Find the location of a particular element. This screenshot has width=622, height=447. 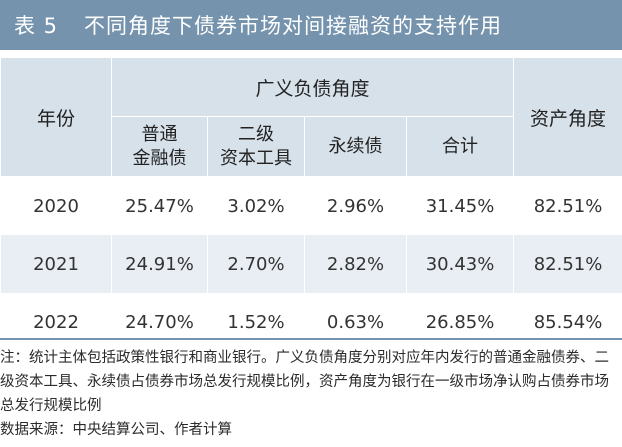

table-bottom-rule is located at coordinates (311, 339).